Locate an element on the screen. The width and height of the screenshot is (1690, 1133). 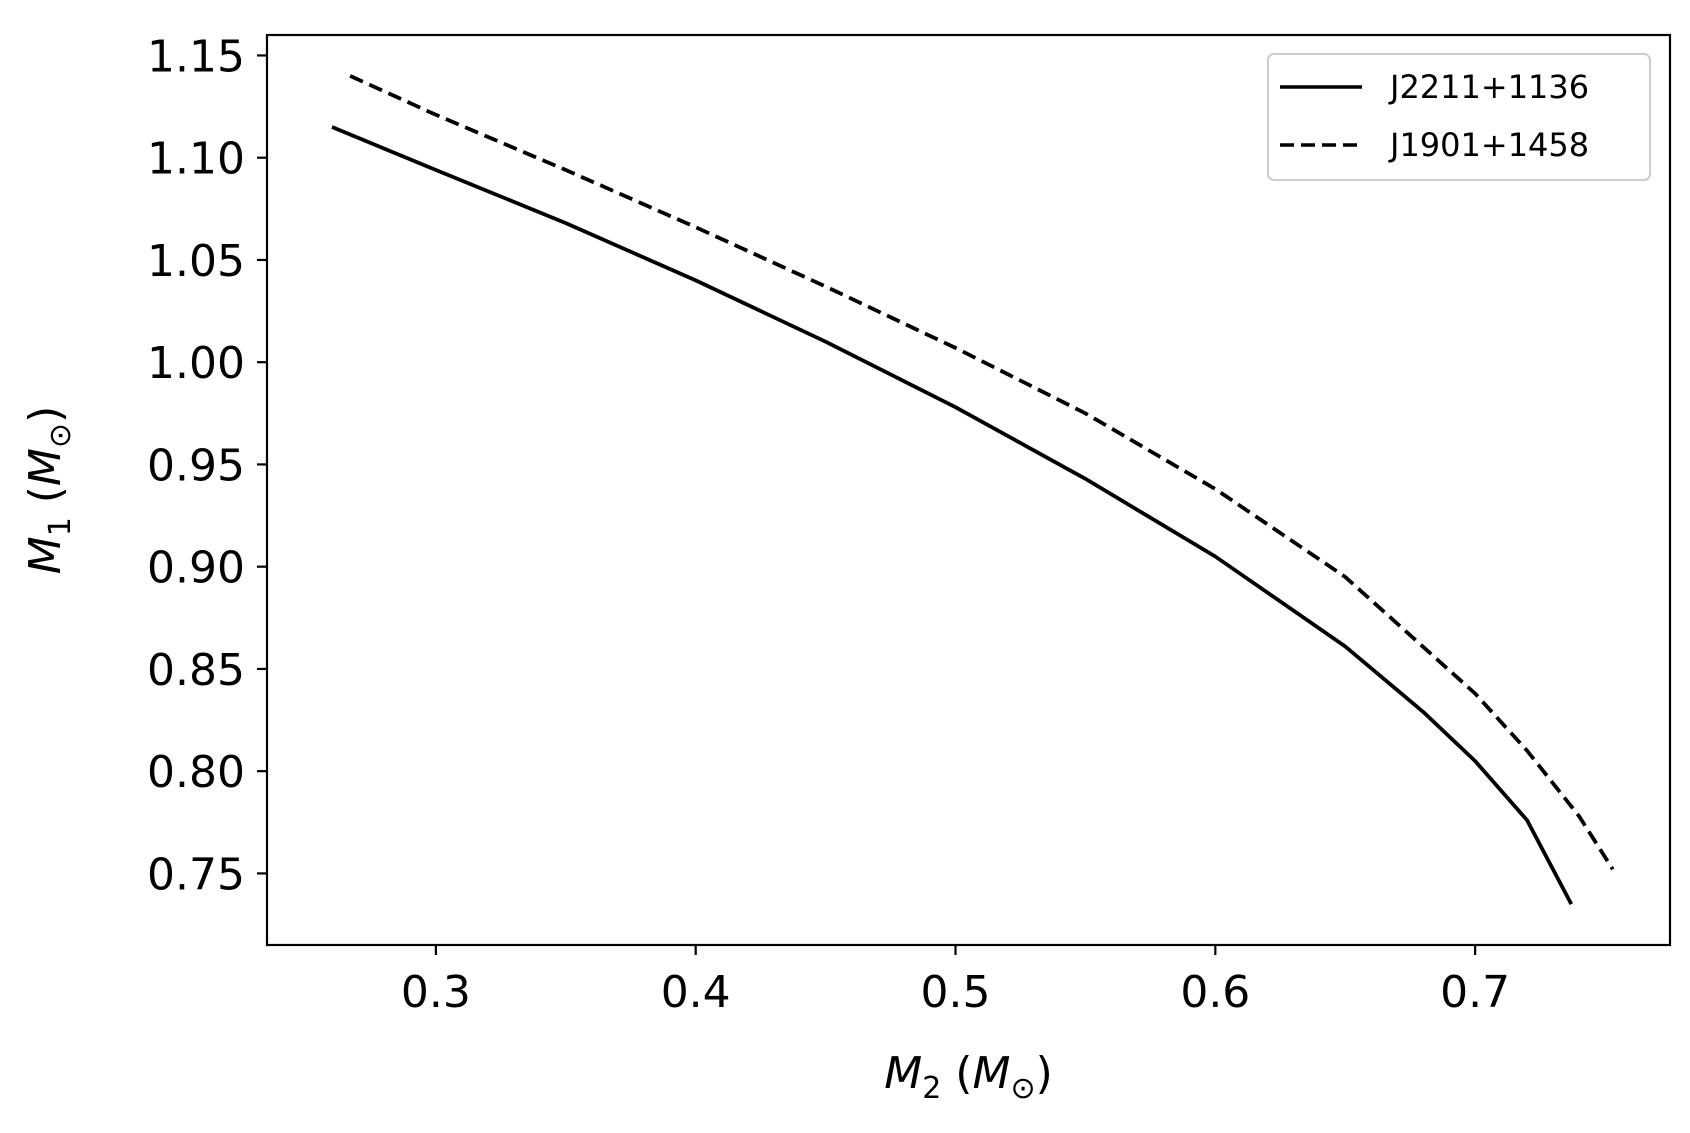
y-tick-label: 0.75 is located at coordinates (196, 874).